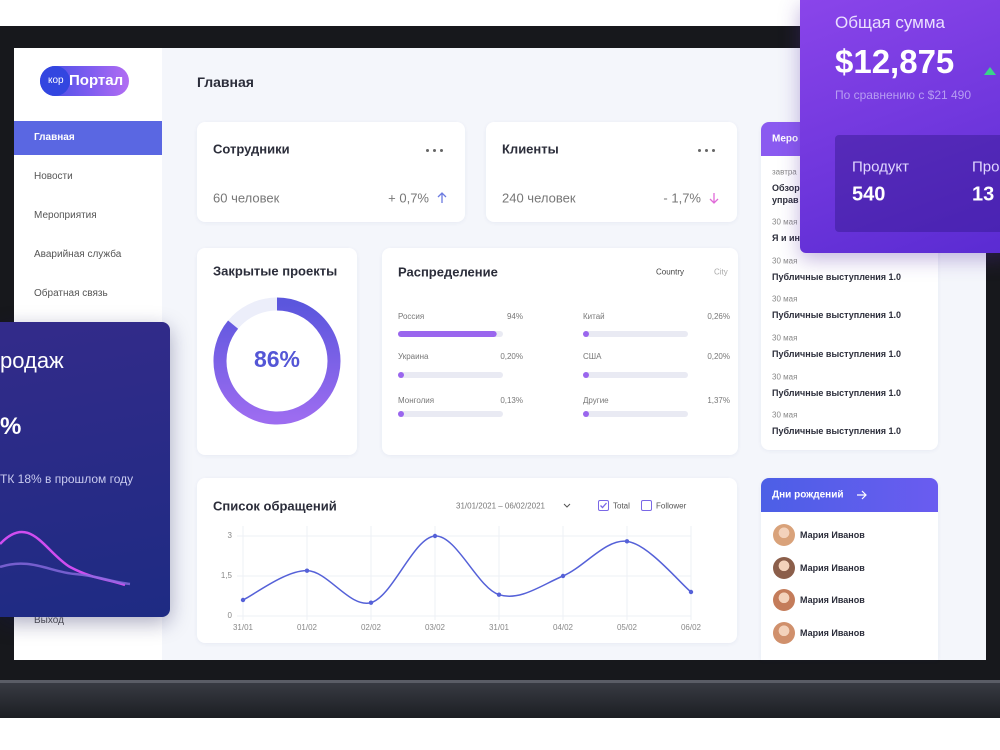 The height and width of the screenshot is (750, 1000). What do you see at coordinates (408, 198) in the screenshot?
I see `stat-change: + 0,7%` at bounding box center [408, 198].